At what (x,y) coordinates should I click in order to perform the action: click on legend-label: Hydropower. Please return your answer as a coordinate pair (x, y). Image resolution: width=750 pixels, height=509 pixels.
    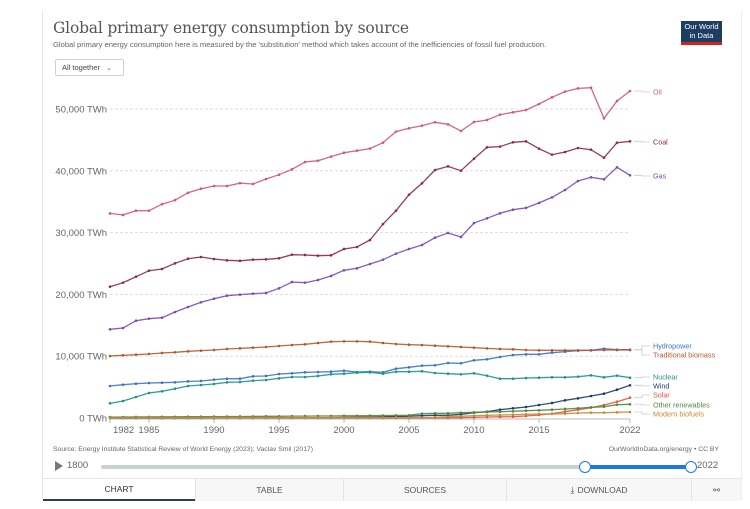
    Looking at the image, I should click on (672, 346).